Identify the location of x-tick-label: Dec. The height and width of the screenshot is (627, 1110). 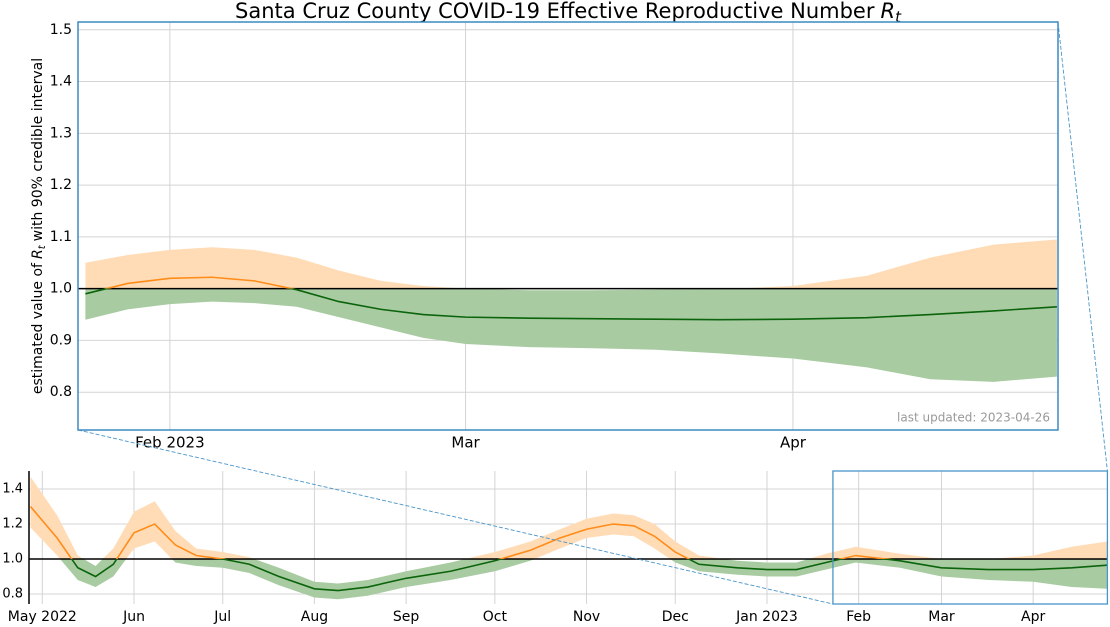
(675, 617).